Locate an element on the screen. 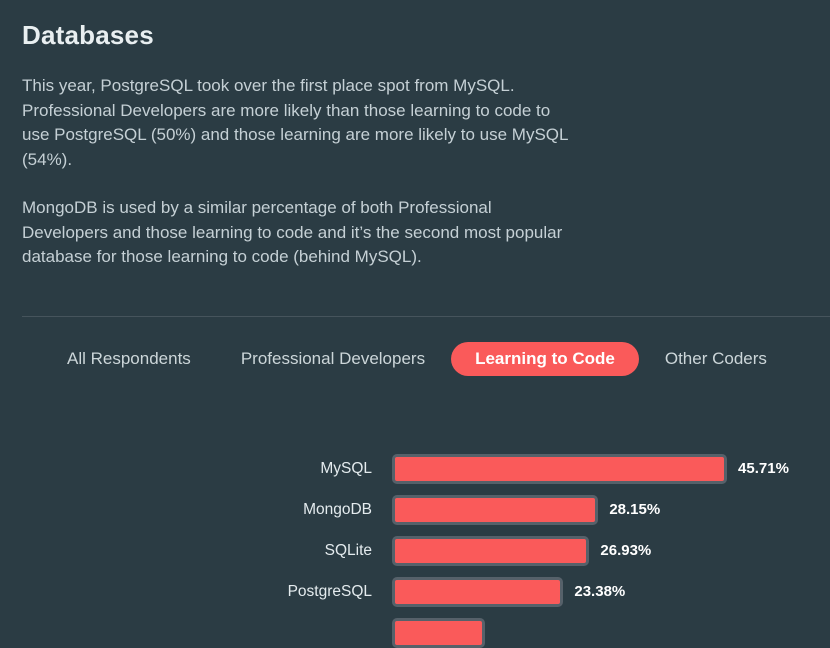 This screenshot has height=648, width=830. bar-value-label: 45.71% is located at coordinates (763, 468).